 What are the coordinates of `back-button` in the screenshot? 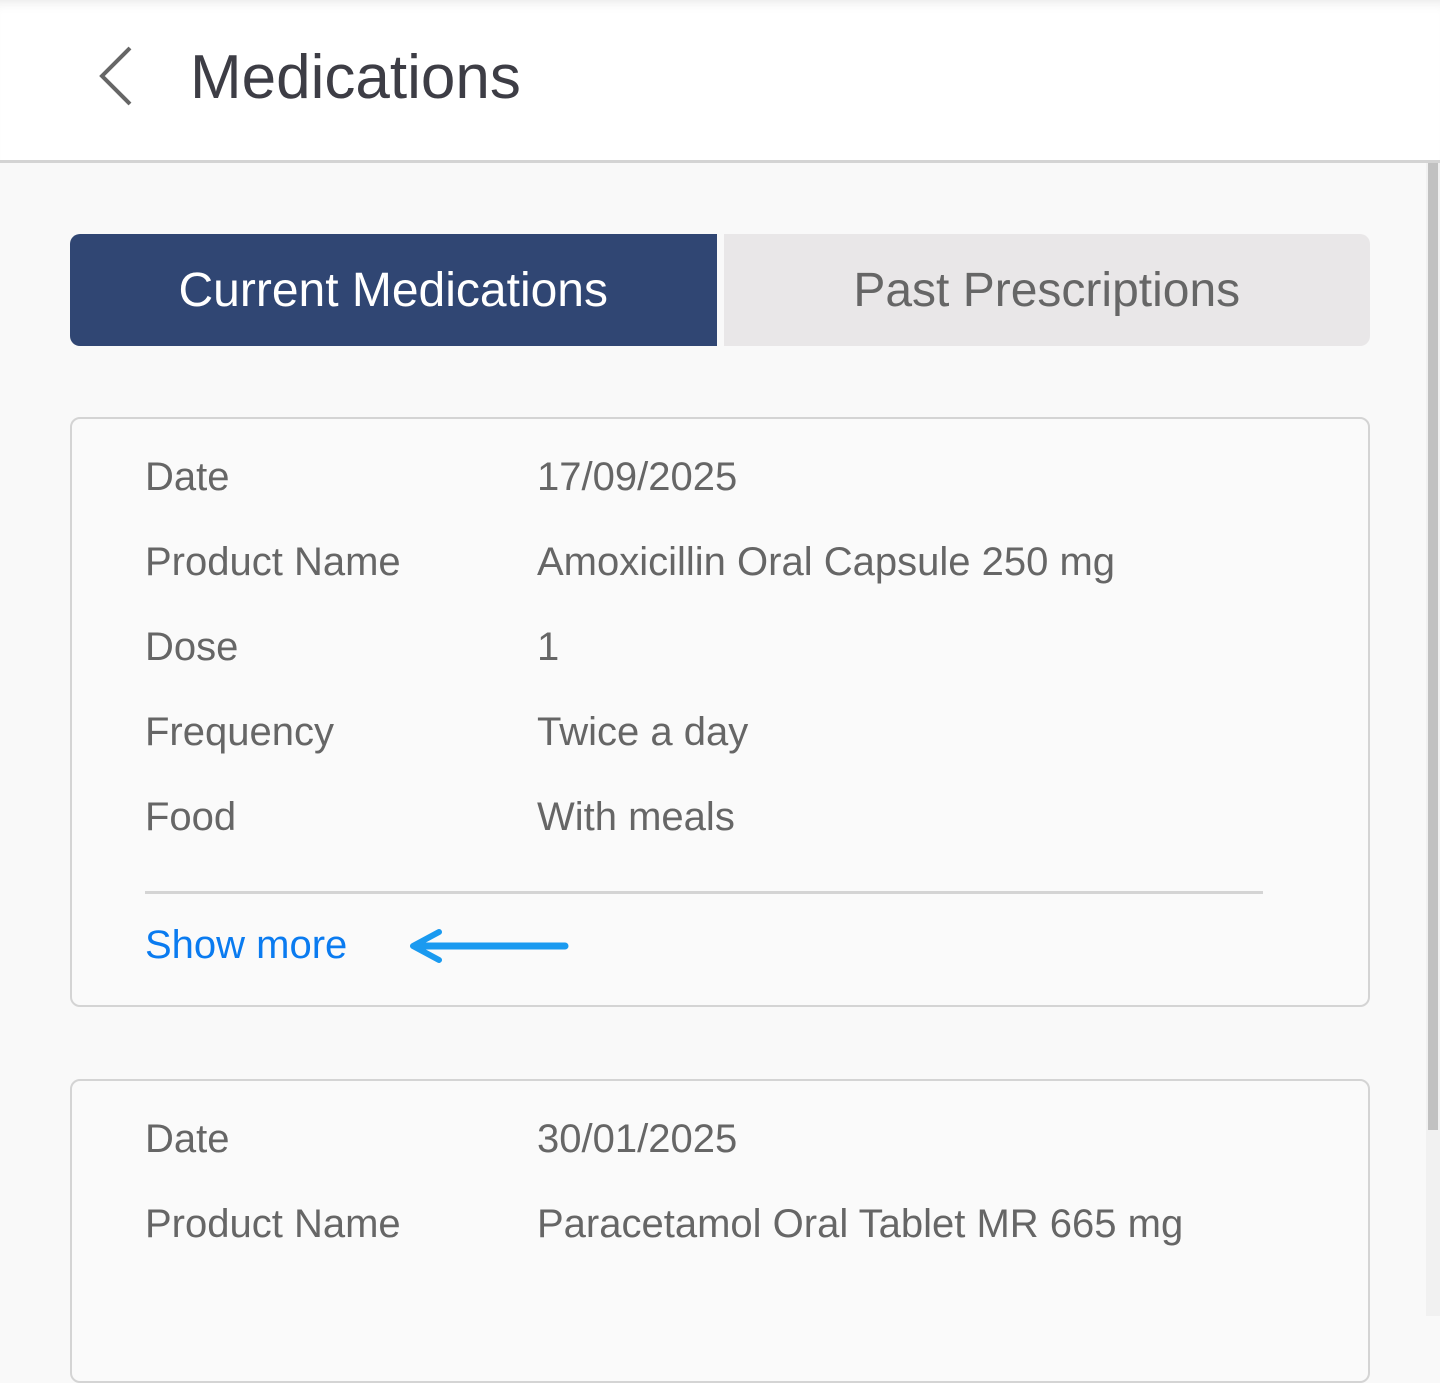 It's located at (117, 76).